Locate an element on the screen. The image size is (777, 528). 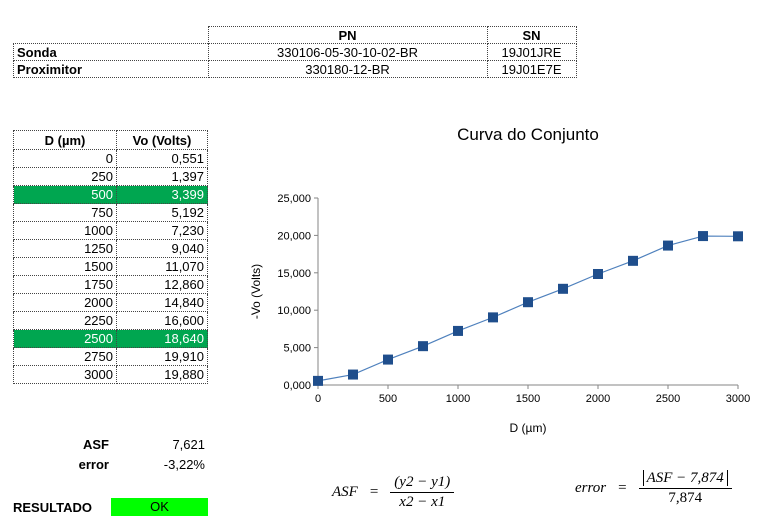
table-row: 750 5,192 is located at coordinates (110, 212).